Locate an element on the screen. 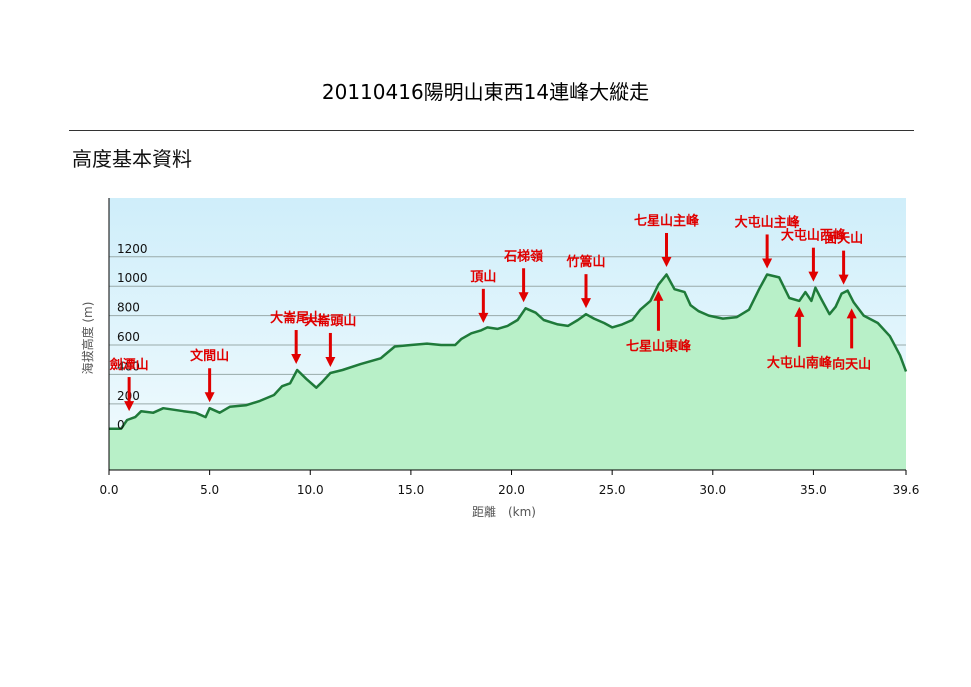 The height and width of the screenshot is (687, 971). annotation-label: 大崙頭山 is located at coordinates (330, 321).